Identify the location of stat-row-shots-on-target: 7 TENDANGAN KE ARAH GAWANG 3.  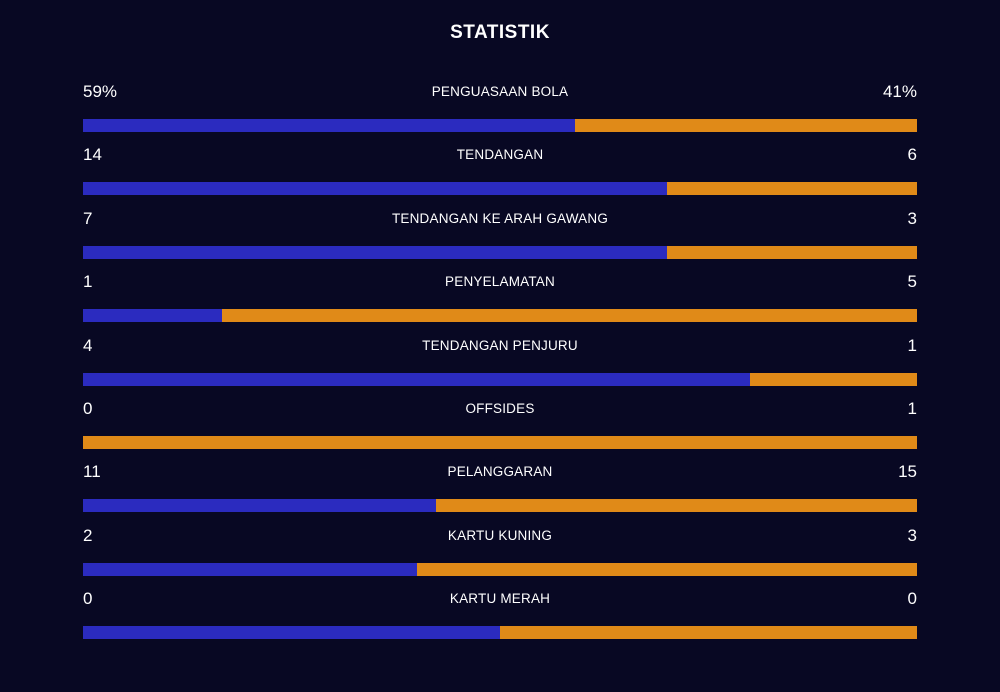
(500, 238).